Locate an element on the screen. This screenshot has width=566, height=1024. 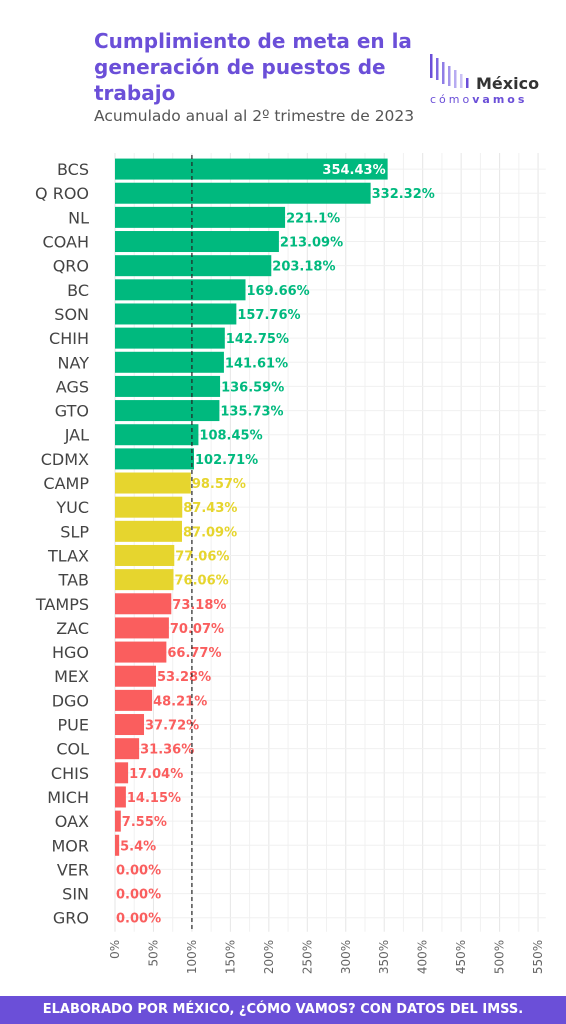
data-label: 108.45% is located at coordinates (230, 436).